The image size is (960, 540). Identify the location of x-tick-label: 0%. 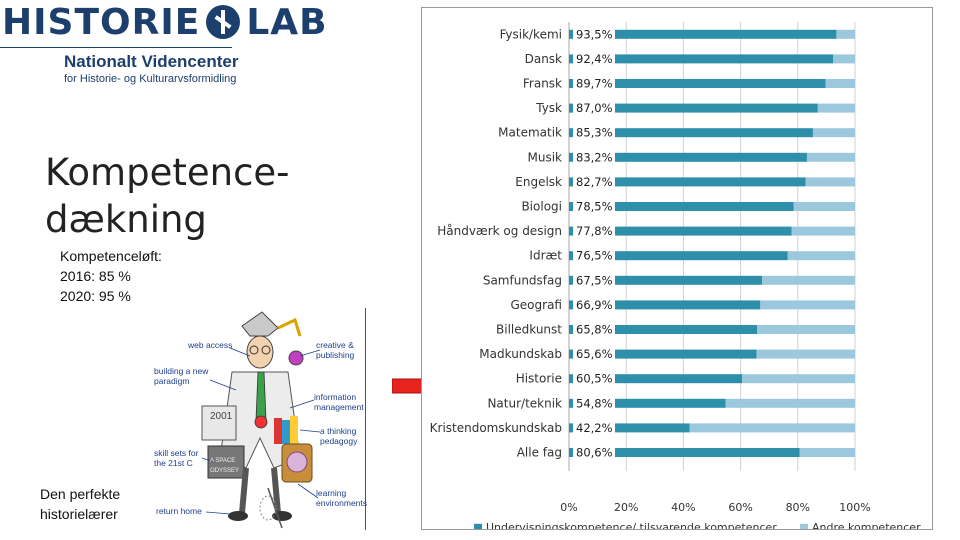
(568, 507).